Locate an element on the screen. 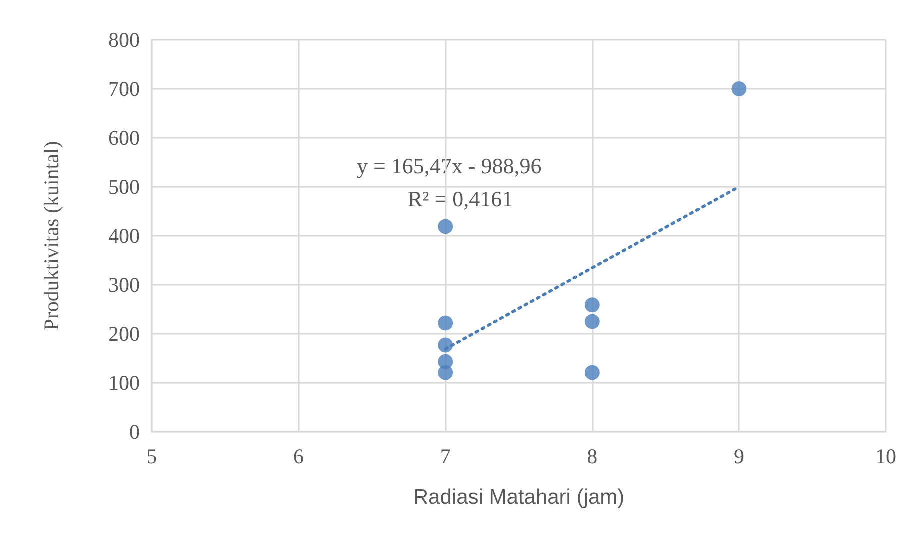  y-tick-label: 800 is located at coordinates (124, 40).